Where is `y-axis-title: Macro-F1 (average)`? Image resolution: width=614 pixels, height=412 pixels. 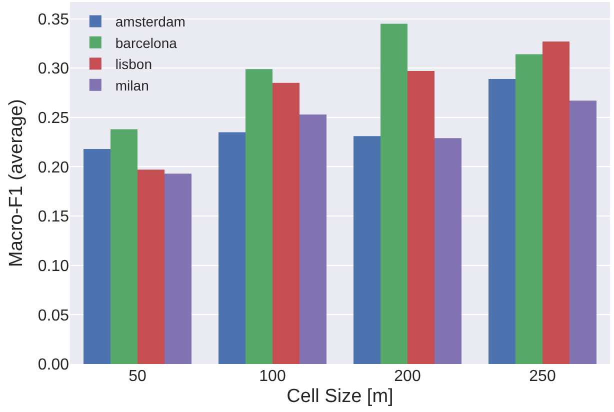 y-axis-title: Macro-F1 (average) is located at coordinates (16, 183).